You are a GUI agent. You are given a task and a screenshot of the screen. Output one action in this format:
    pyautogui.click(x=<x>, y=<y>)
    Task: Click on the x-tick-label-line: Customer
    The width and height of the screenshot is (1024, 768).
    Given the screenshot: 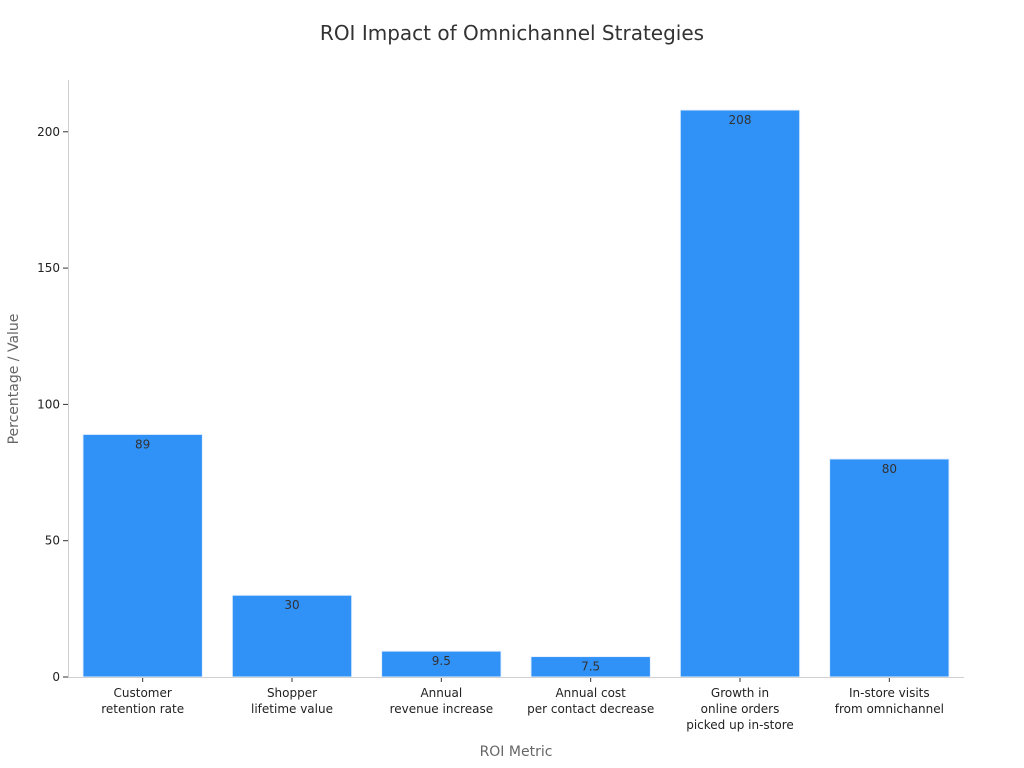 What is the action you would take?
    pyautogui.click(x=143, y=693)
    